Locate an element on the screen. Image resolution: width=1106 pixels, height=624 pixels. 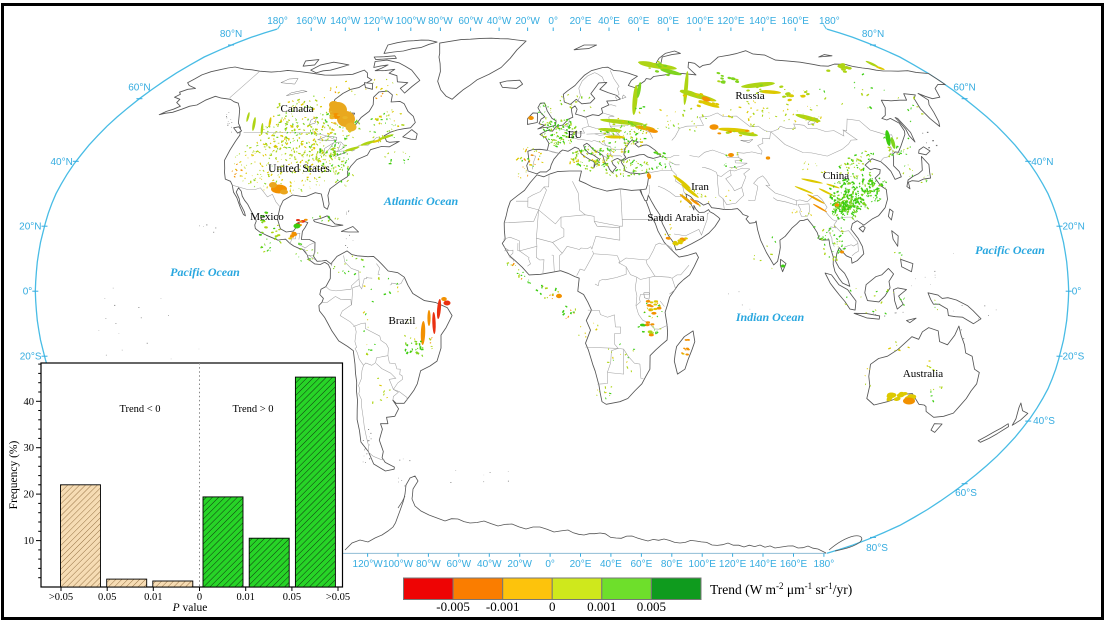
svg-text: Indian Ocean is located at coordinates (770, 317).